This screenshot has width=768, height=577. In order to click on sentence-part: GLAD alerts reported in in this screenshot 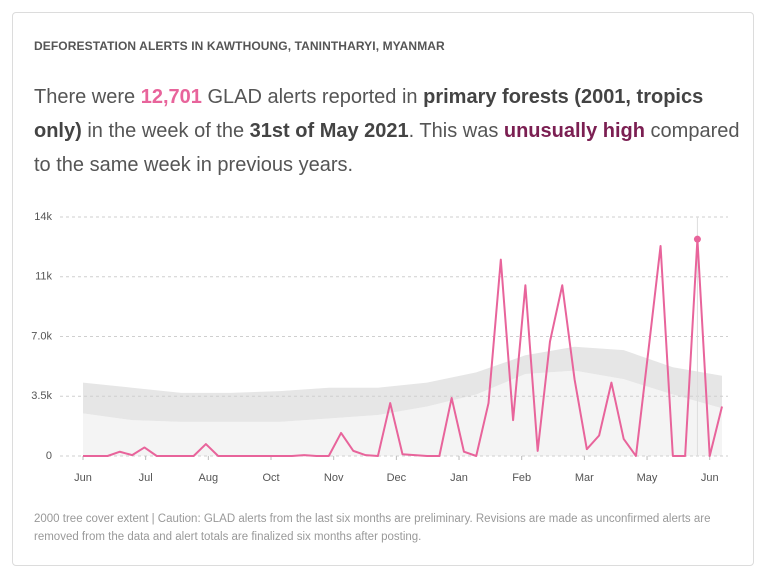, I will do `click(312, 97)`.